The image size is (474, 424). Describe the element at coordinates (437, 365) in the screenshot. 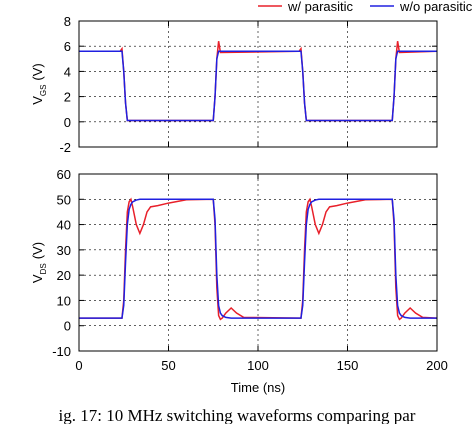

I see `x-tick-label: 200` at that location.